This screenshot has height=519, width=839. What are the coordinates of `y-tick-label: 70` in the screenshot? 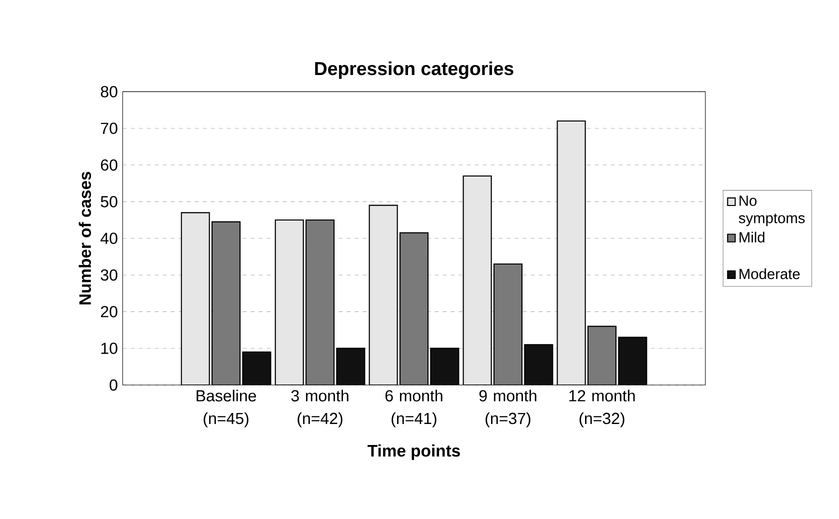 It's located at (109, 128).